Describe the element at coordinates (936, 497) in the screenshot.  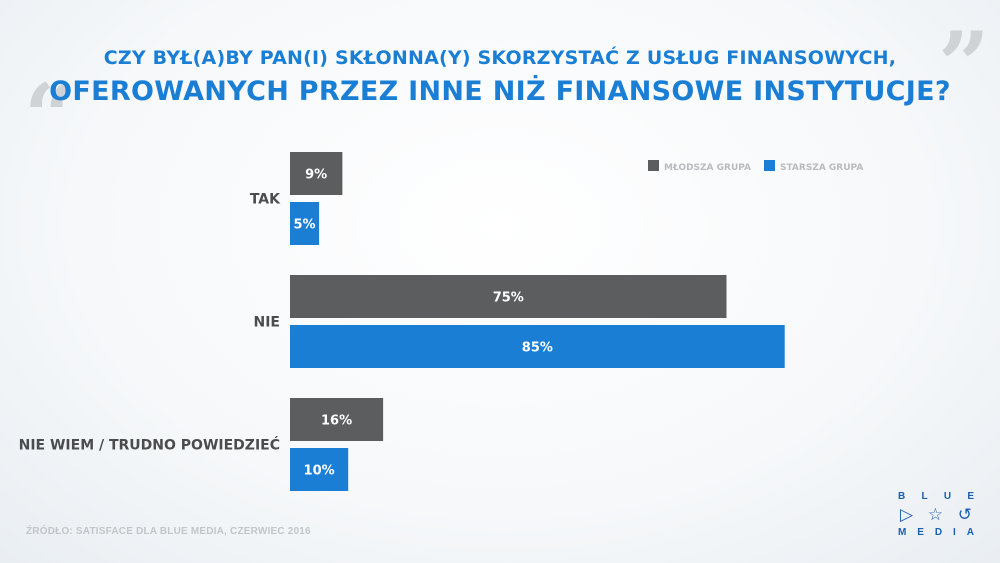
I see `logo-top-letters: B L U E` at that location.